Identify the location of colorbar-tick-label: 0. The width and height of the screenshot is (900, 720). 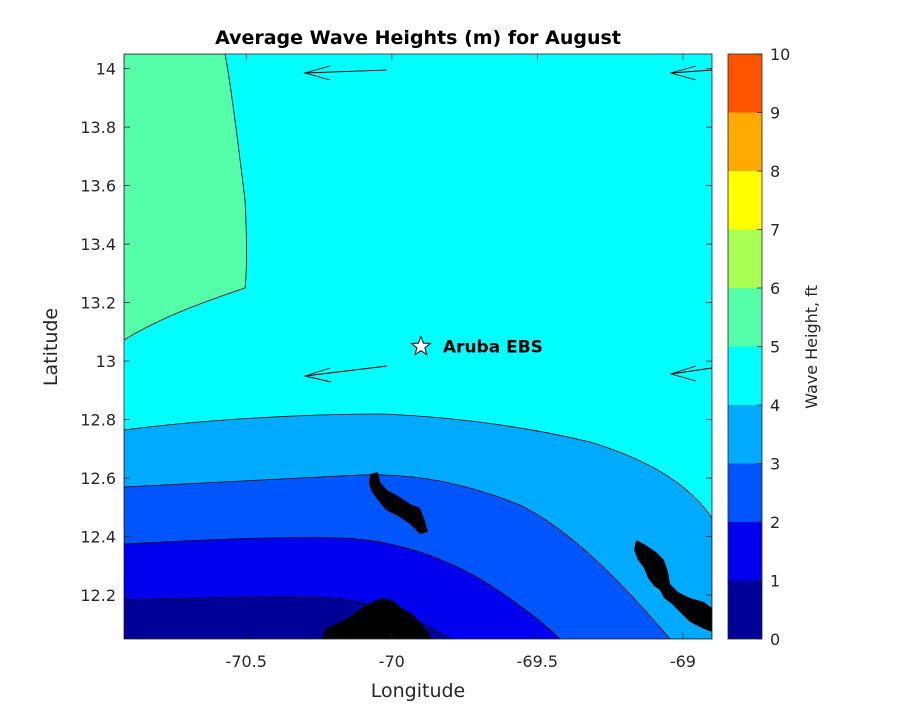
(775, 639).